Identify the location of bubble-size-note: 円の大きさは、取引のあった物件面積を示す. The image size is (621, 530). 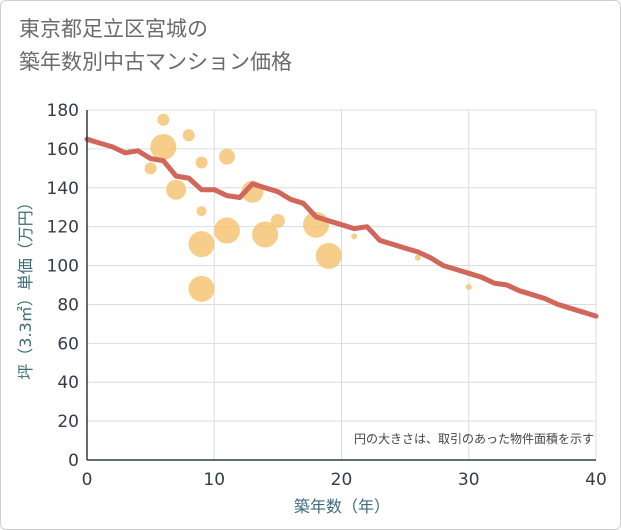
(474, 438).